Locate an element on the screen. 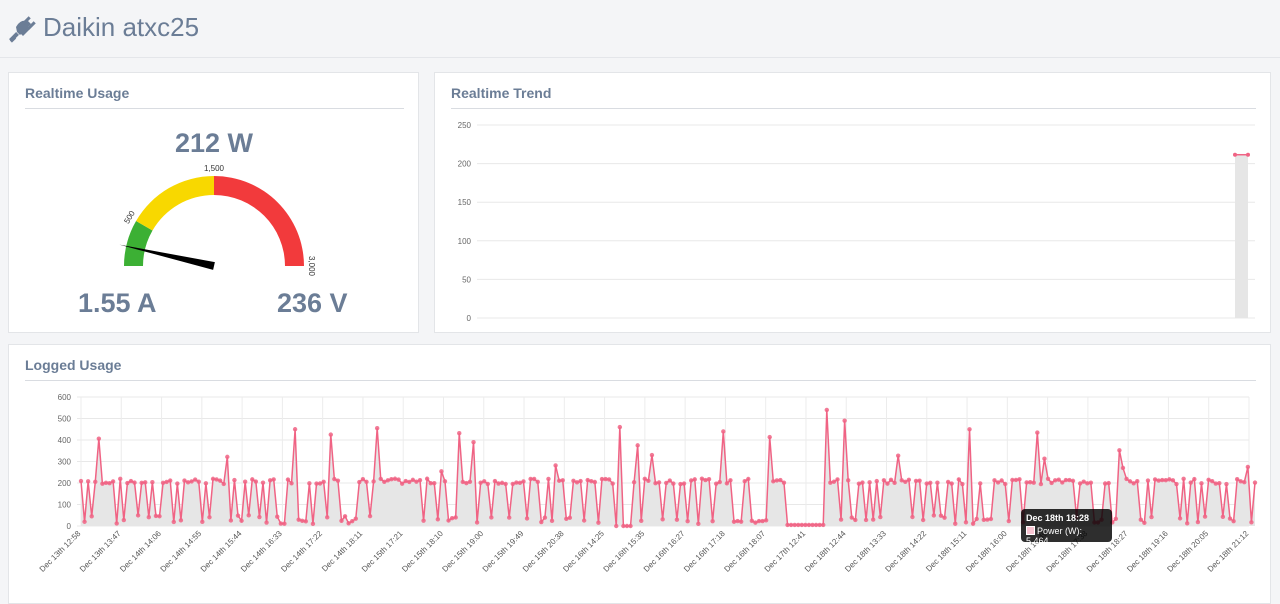  page-header: Daikin atxc25 is located at coordinates (640, 29).